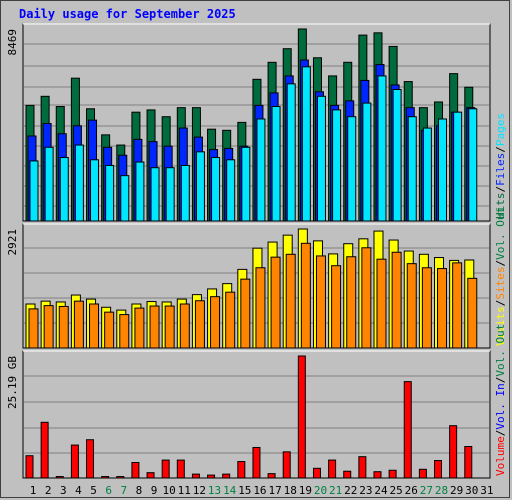  I want to click on x-label-day-18: 18, so click(290, 490).